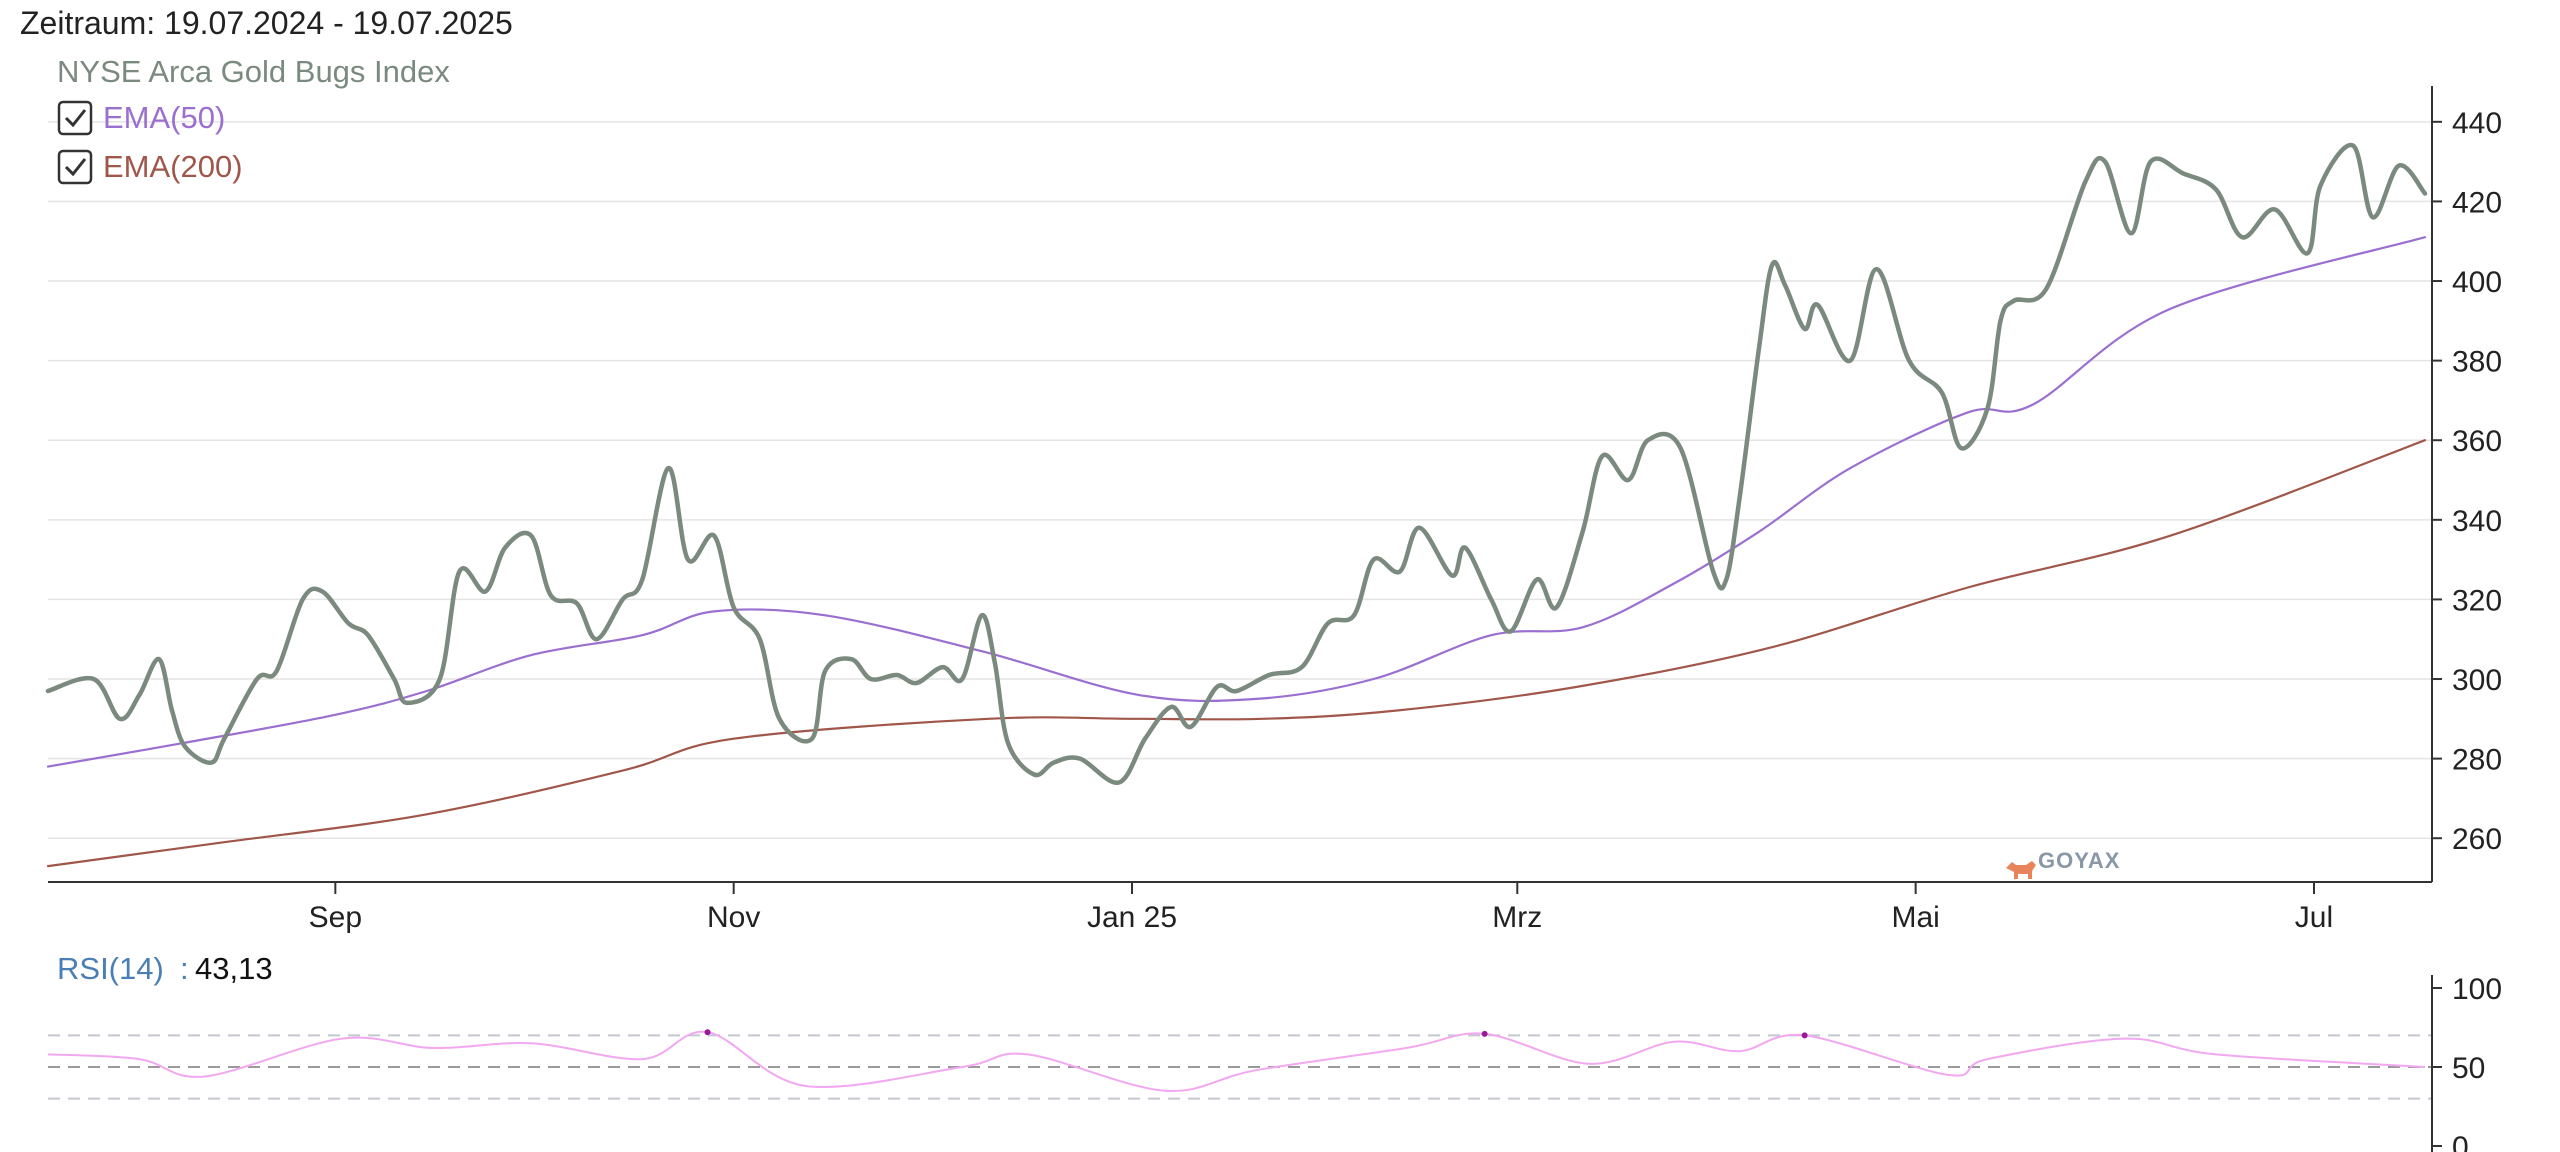 The width and height of the screenshot is (2560, 1152). I want to click on rsi-y-tick-label: 50, so click(2468, 1068).